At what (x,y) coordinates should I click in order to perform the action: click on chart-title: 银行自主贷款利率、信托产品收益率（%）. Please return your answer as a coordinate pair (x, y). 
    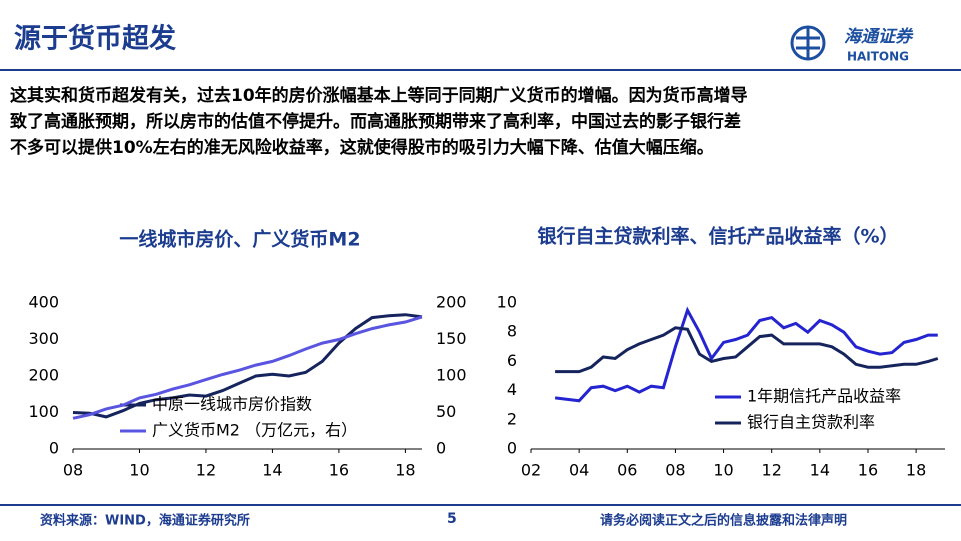
    Looking at the image, I should click on (717, 236).